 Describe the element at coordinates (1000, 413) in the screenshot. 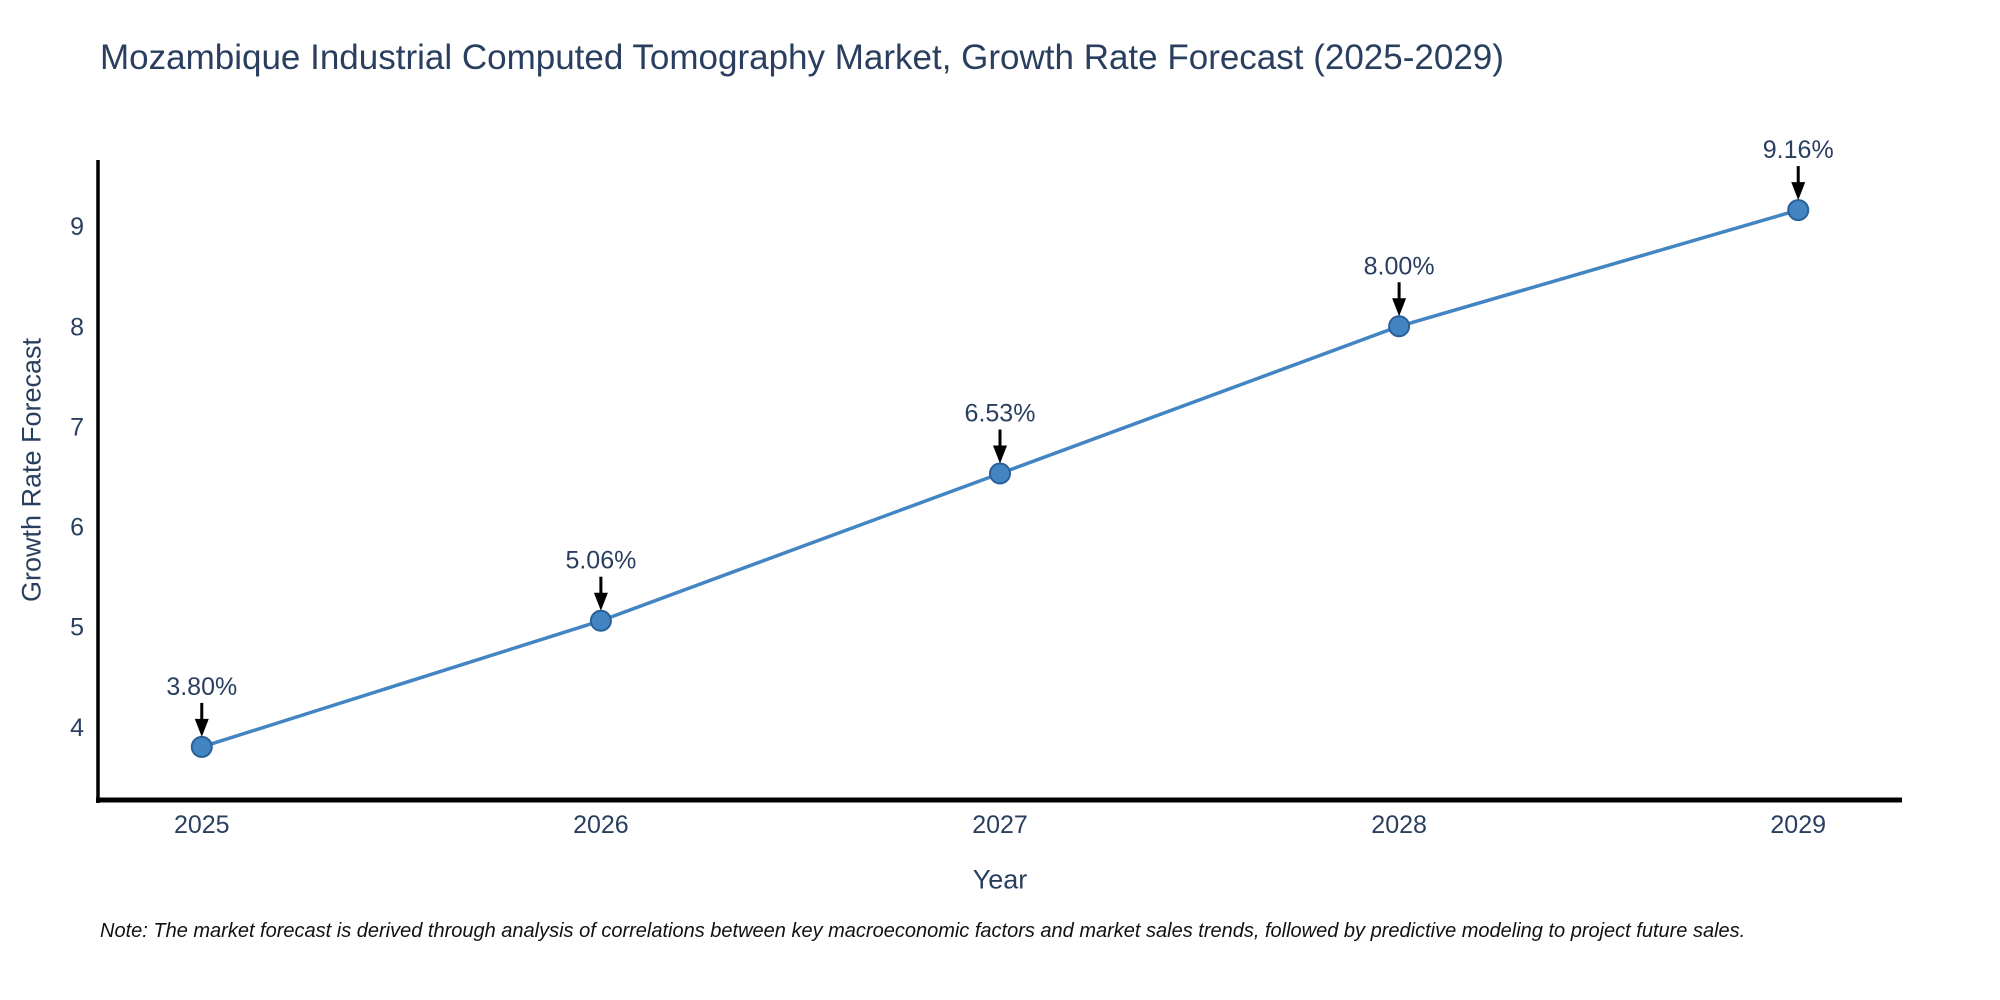

I see `point-annotation-label: 6.53%` at that location.